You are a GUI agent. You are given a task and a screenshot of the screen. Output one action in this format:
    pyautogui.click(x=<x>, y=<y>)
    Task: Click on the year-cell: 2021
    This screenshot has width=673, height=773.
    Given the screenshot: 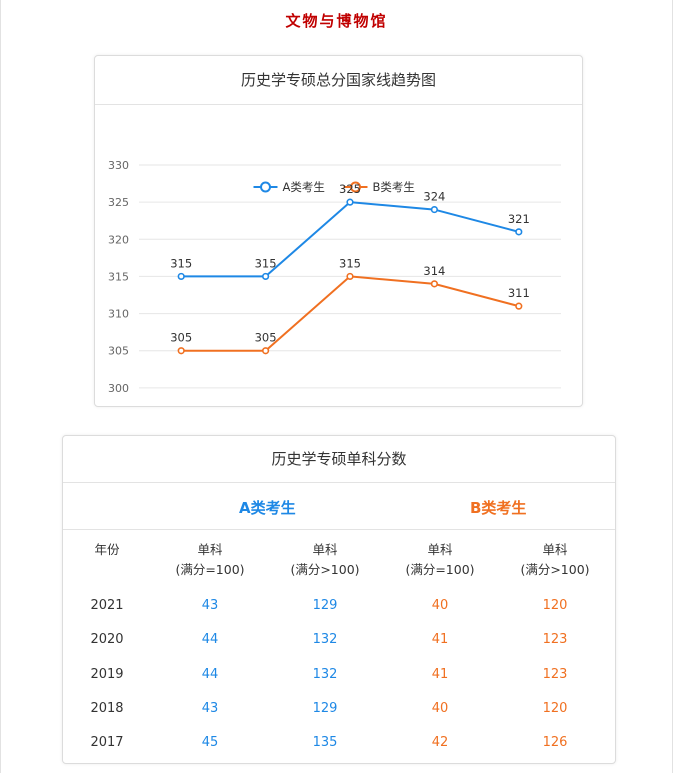 What is the action you would take?
    pyautogui.click(x=107, y=605)
    